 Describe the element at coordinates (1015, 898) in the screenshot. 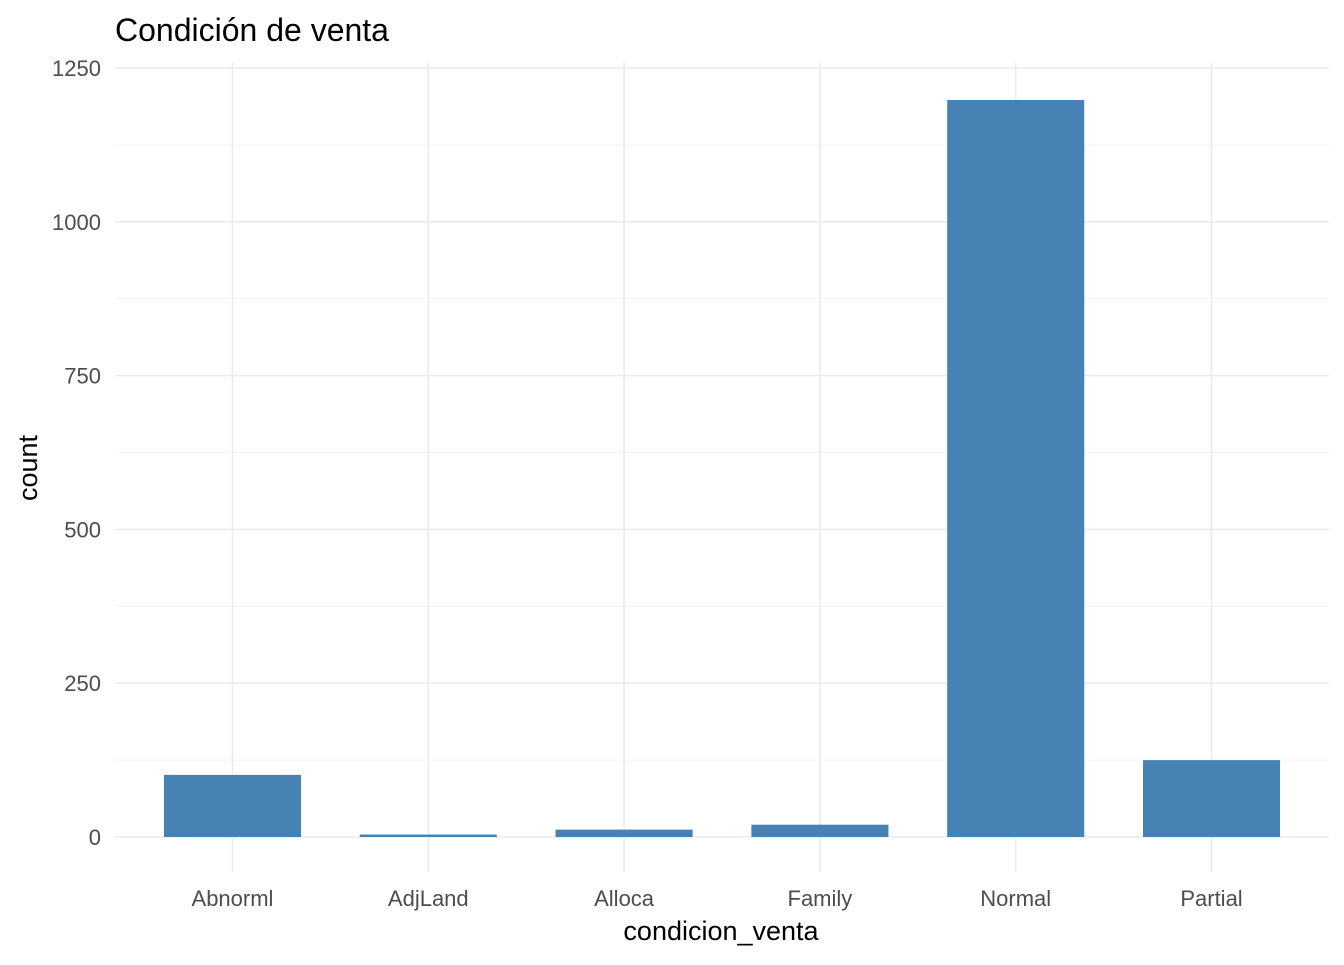

I see `x-tick-label: Normal` at that location.